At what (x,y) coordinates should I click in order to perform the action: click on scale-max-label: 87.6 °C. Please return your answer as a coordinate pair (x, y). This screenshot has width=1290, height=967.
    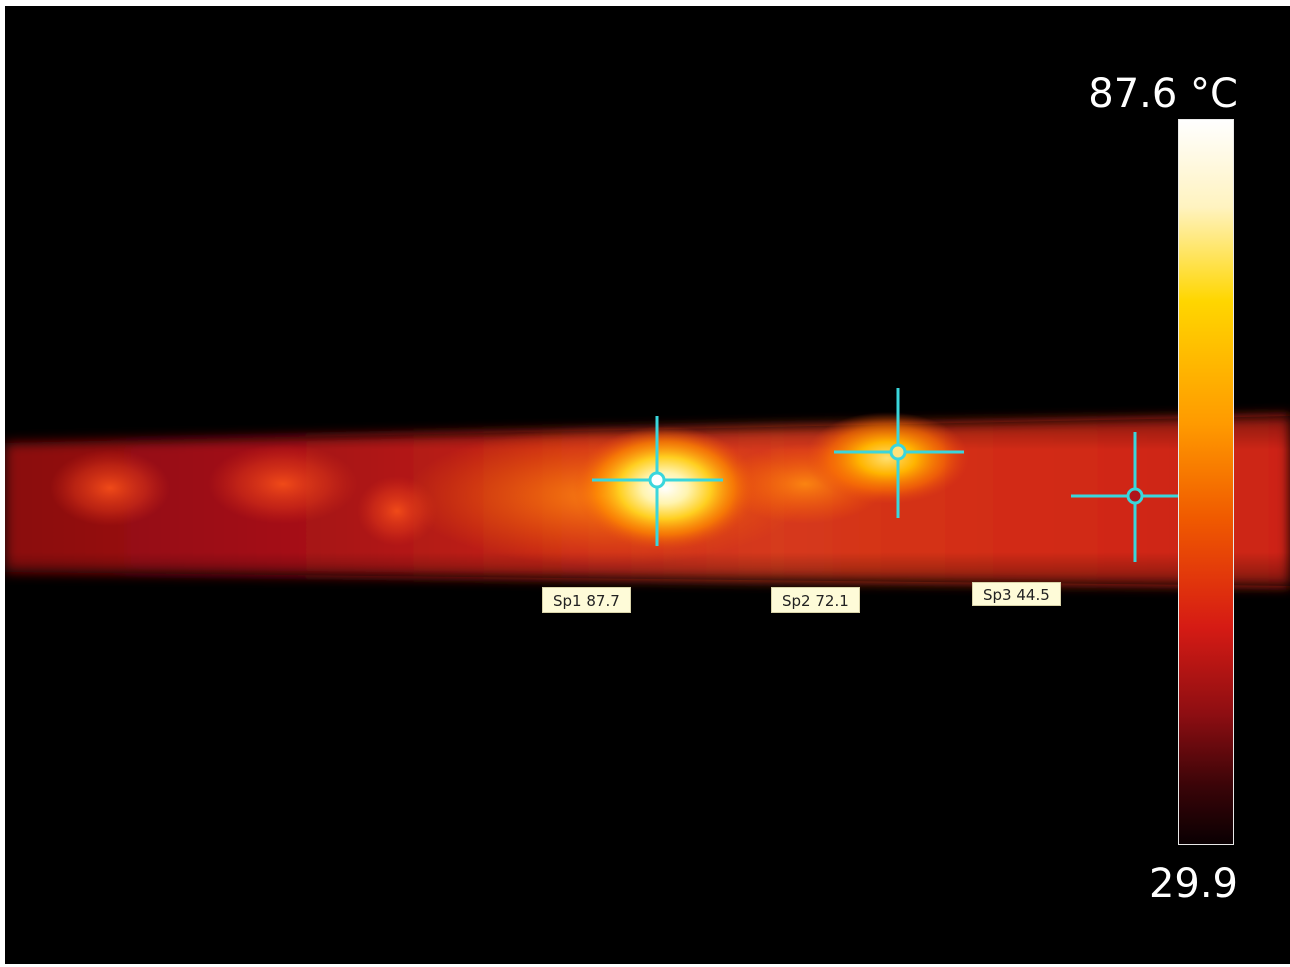
    Looking at the image, I should click on (1163, 94).